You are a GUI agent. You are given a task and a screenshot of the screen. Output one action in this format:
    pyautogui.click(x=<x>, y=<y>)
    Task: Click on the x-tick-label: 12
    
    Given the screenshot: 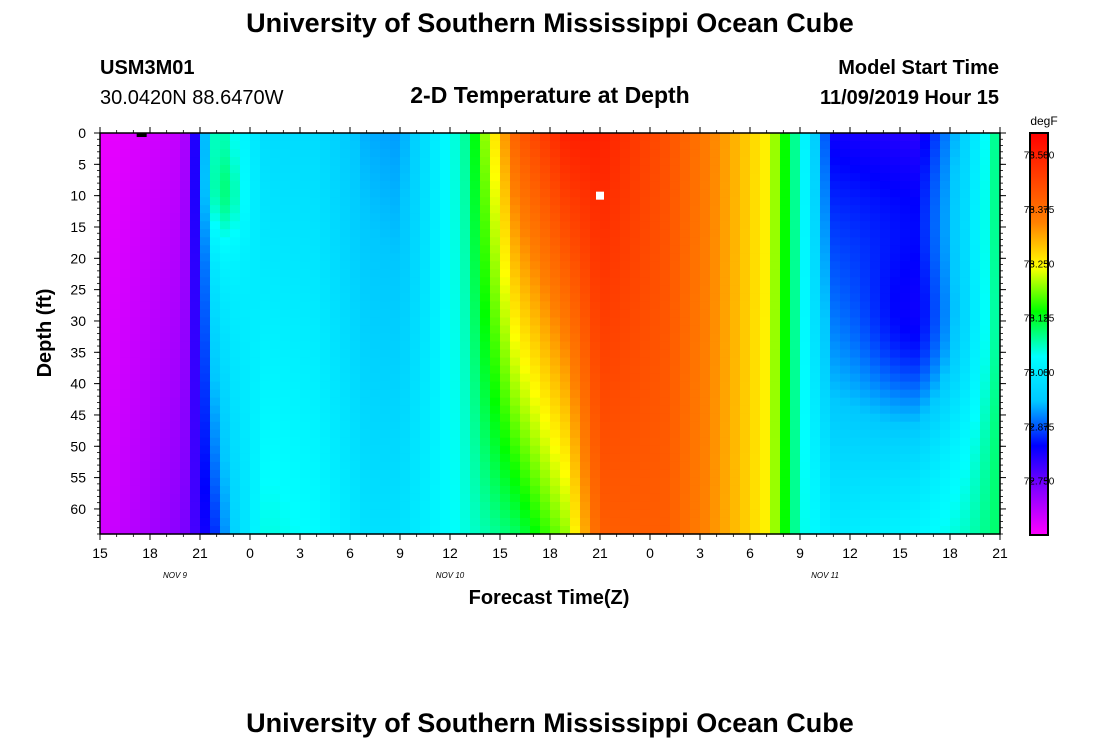 What is the action you would take?
    pyautogui.click(x=450, y=553)
    